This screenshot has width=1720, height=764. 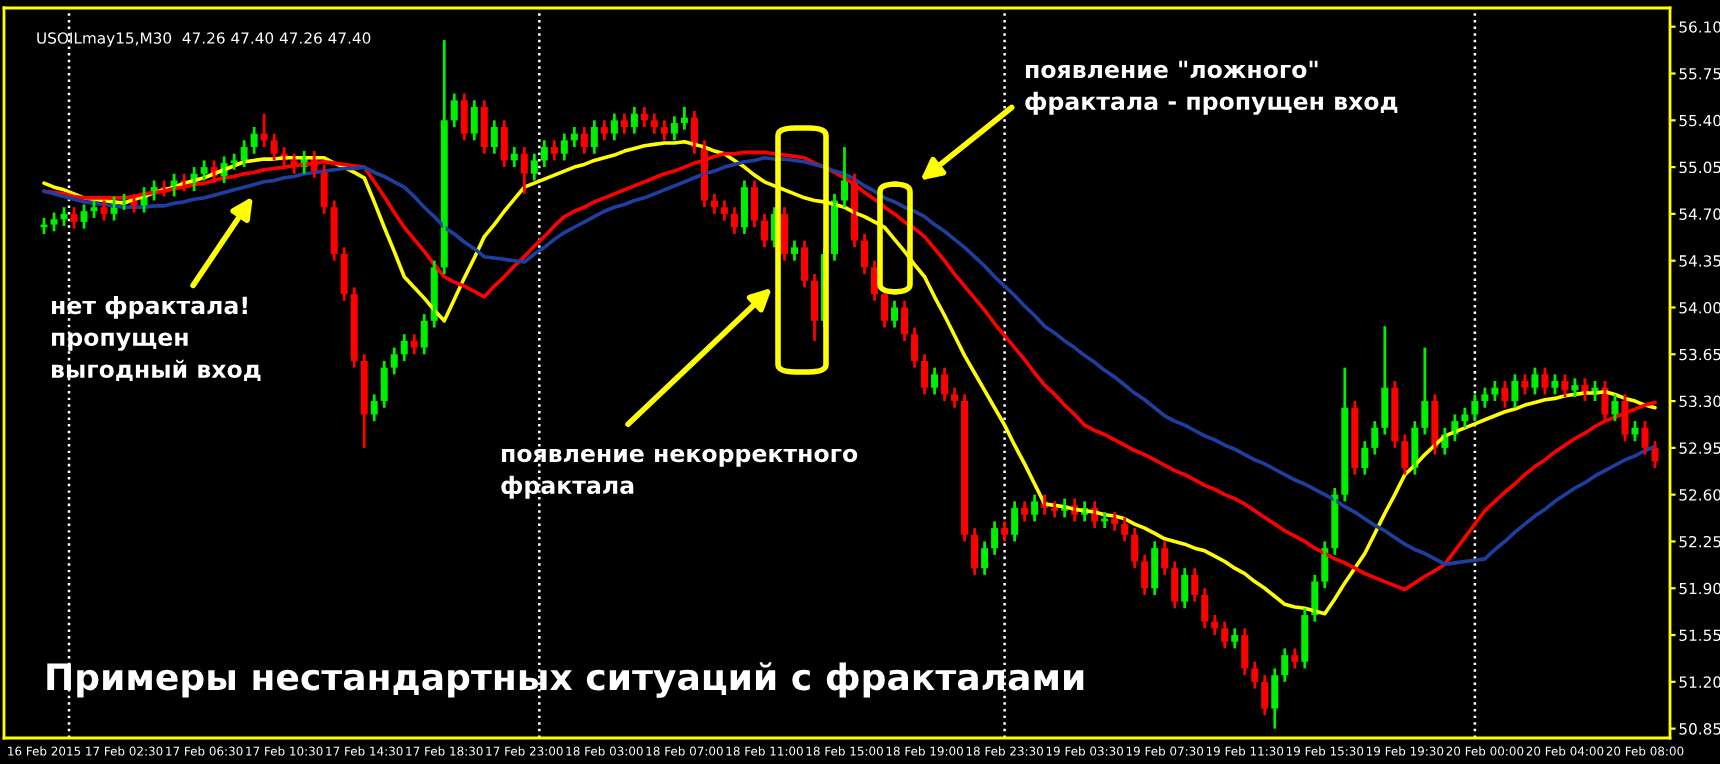 I want to click on annotation: появление некорректного фрактала, so click(x=679, y=473).